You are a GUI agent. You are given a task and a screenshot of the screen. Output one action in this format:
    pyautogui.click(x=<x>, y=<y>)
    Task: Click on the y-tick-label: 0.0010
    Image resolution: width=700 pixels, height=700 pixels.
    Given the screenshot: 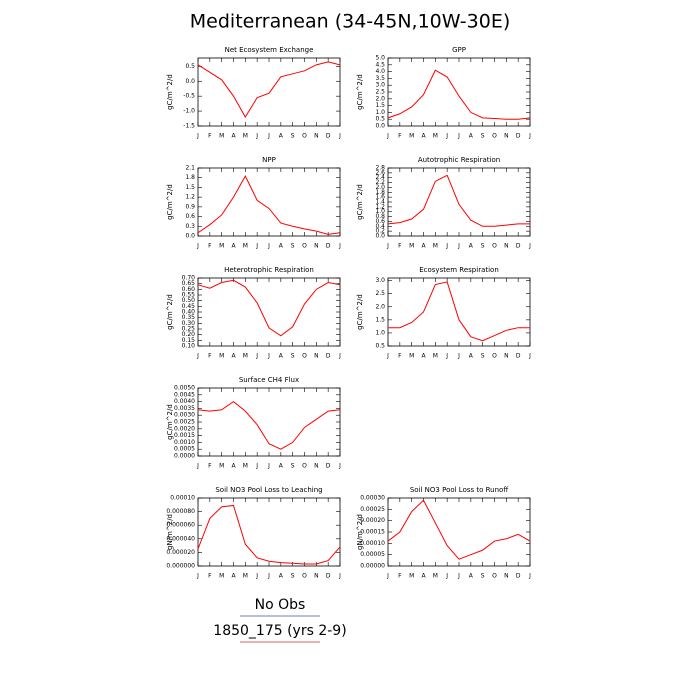 What is the action you would take?
    pyautogui.click(x=184, y=442)
    